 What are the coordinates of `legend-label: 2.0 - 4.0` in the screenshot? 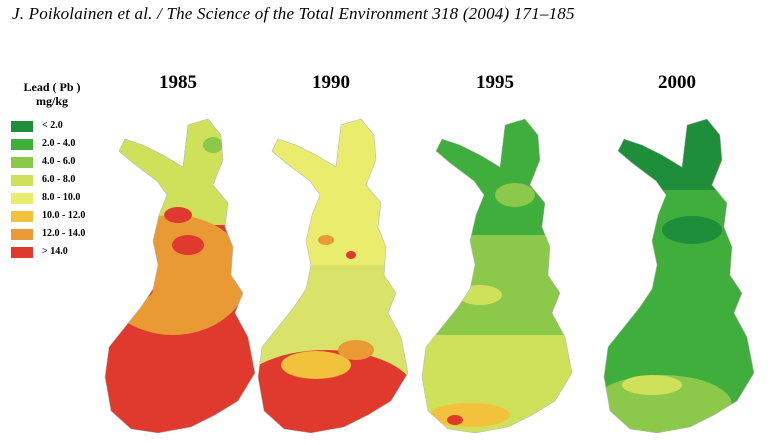 It's located at (59, 143).